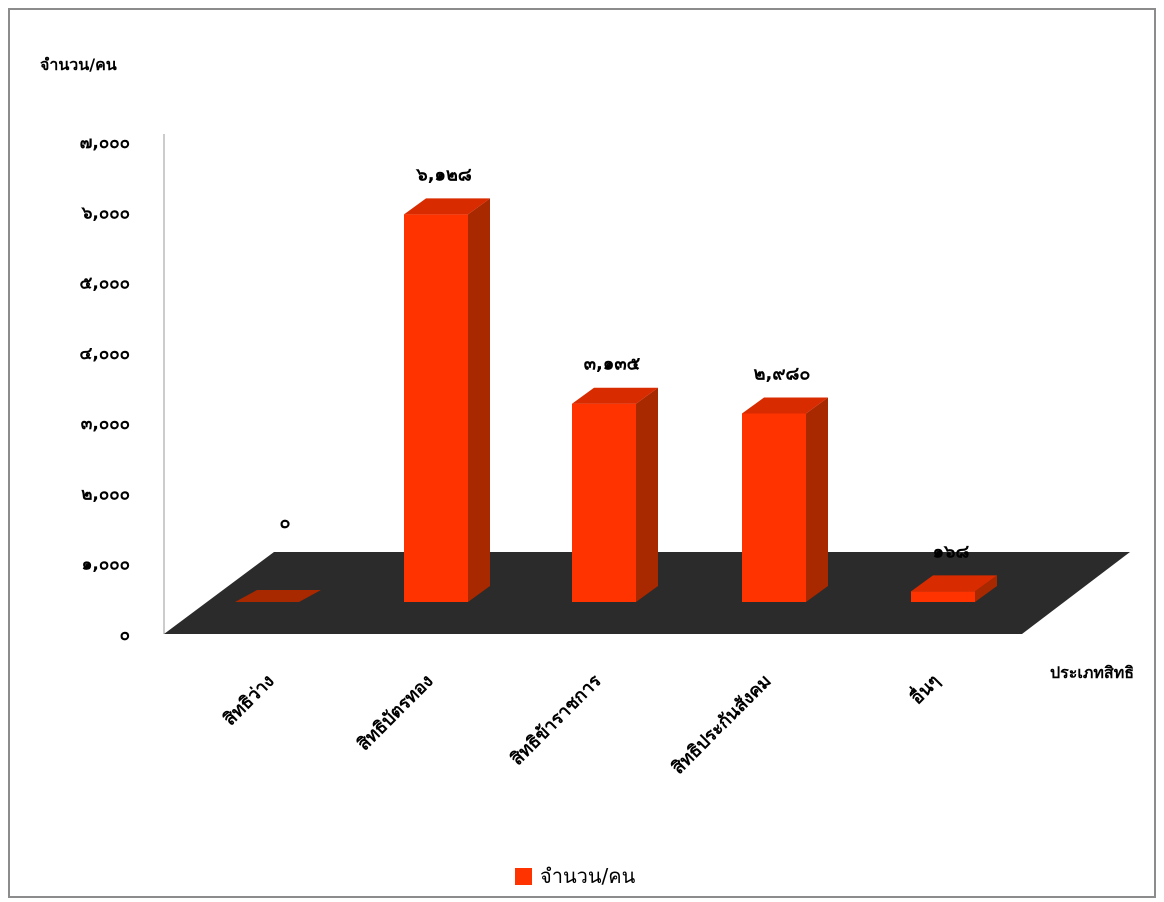 The height and width of the screenshot is (902, 1164). Describe the element at coordinates (106, 565) in the screenshot. I see `y-tick-label: ๑,๐๐๐` at that location.